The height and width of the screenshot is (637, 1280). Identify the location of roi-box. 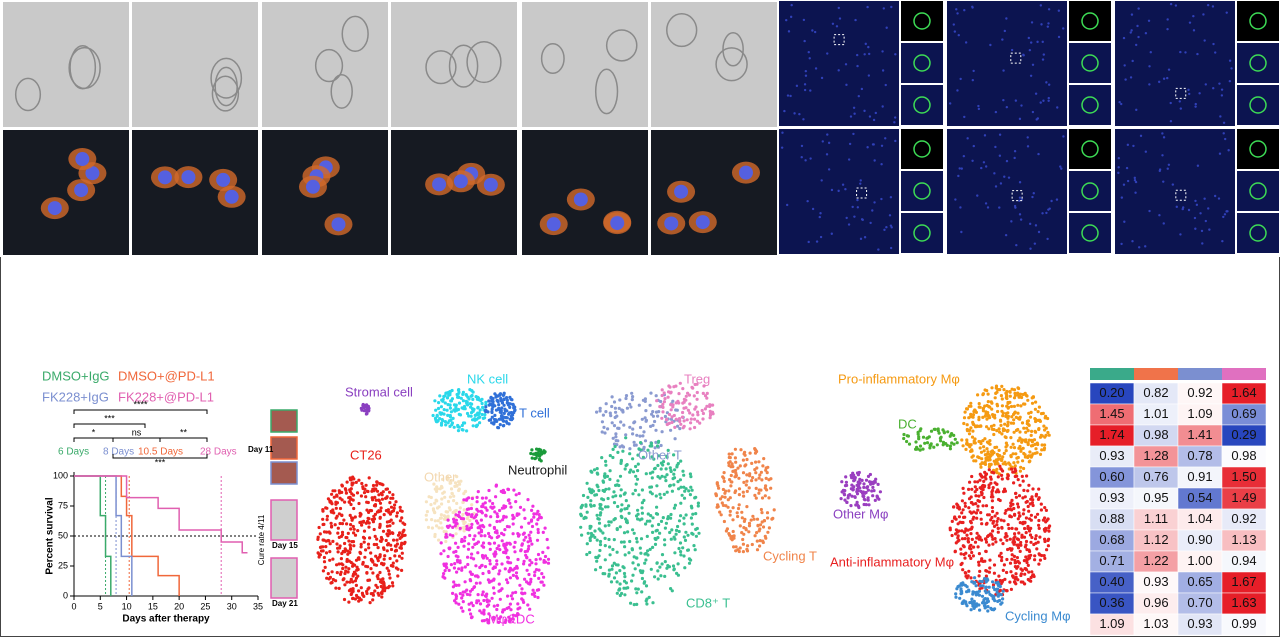
(862, 193).